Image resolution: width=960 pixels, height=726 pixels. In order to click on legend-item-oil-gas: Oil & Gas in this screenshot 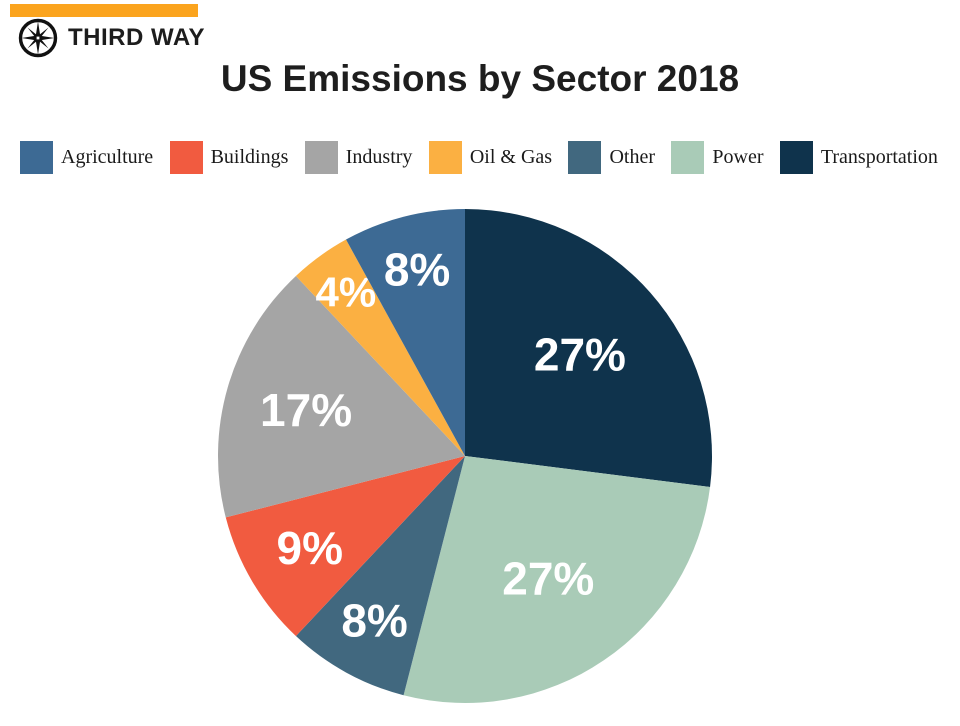, I will do `click(490, 157)`.